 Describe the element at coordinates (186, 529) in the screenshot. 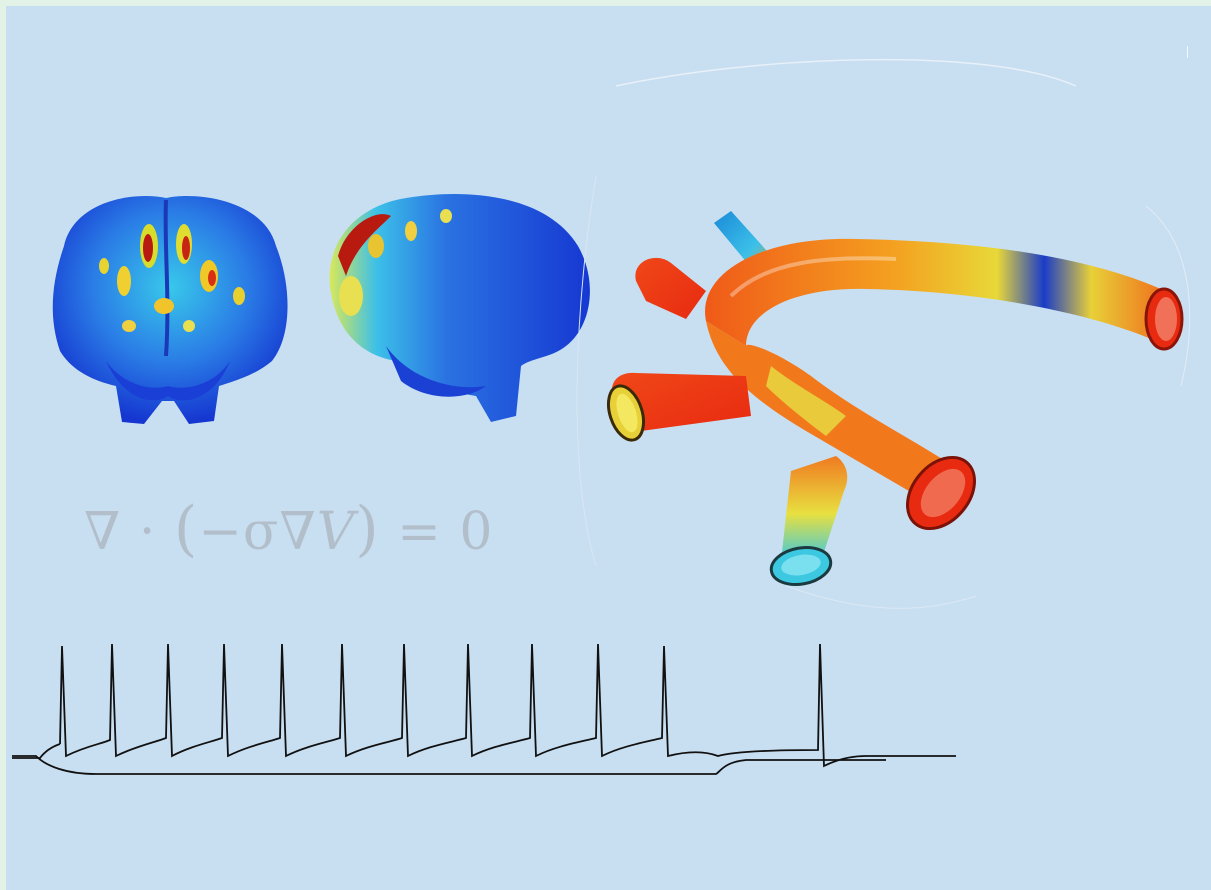

I see `equation-open-paren: (` at that location.